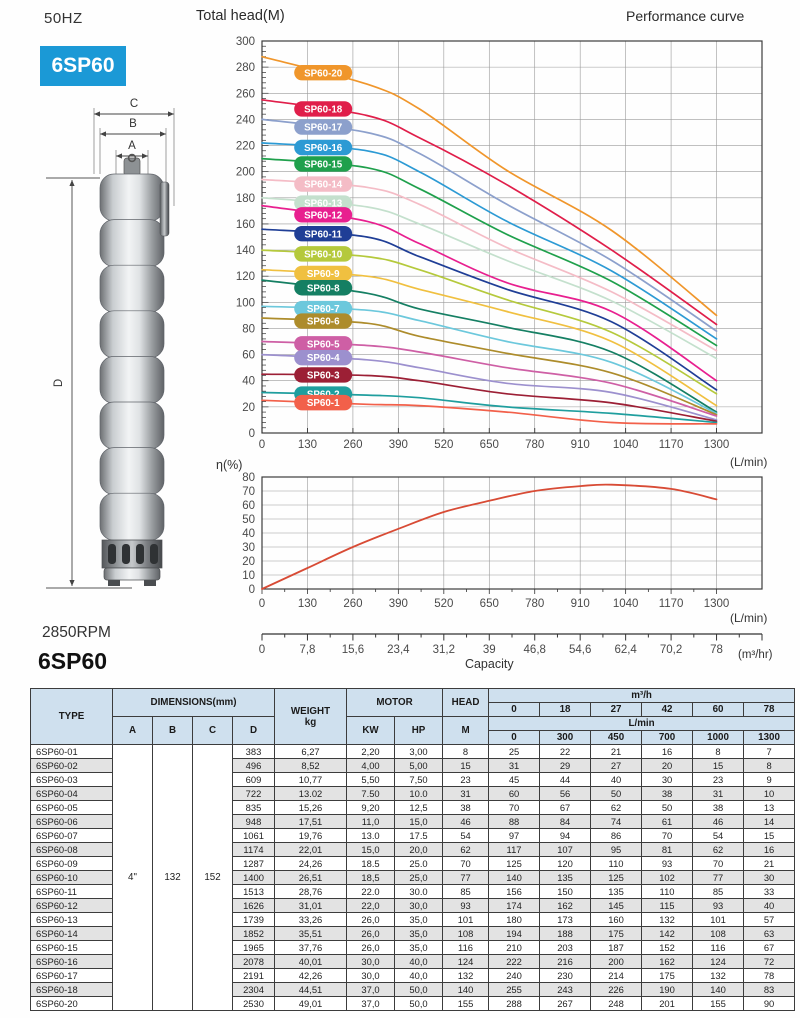 Image resolution: width=800 pixels, height=1018 pixels. Describe the element at coordinates (413, 821) in the screenshot. I see `table-row-6SP60-06: 6SP60-06 948 17,51 11,0 15,0 46 88 84 74 61 46 14` at that location.